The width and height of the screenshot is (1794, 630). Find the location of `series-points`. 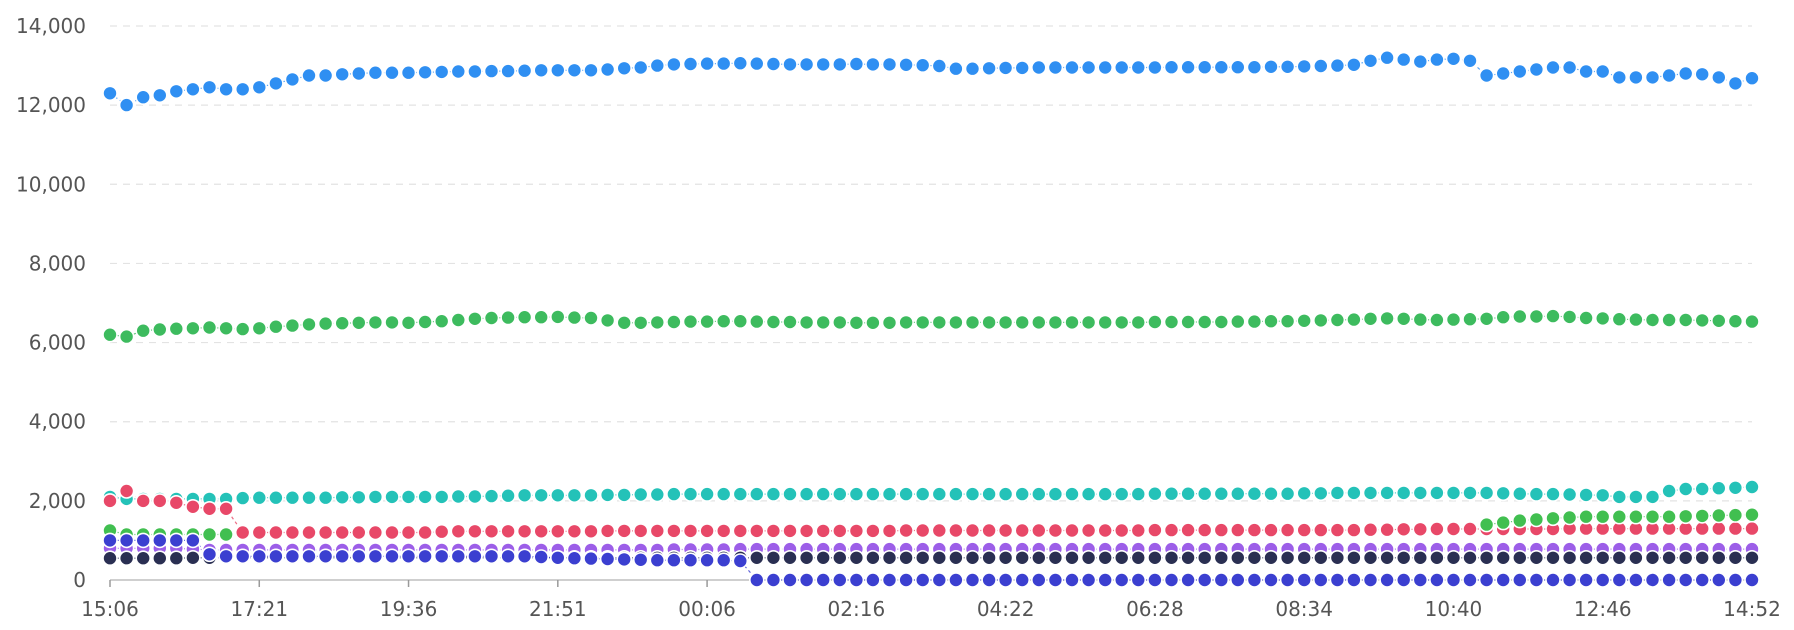

series-points is located at coordinates (931, 493).